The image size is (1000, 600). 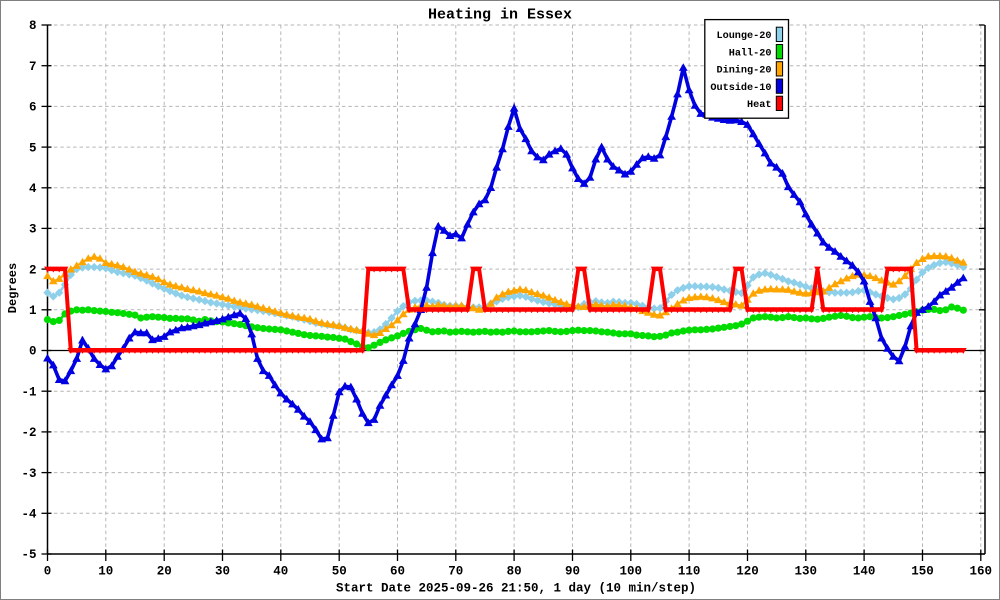 I want to click on svg-text: -1, so click(x=28, y=392).